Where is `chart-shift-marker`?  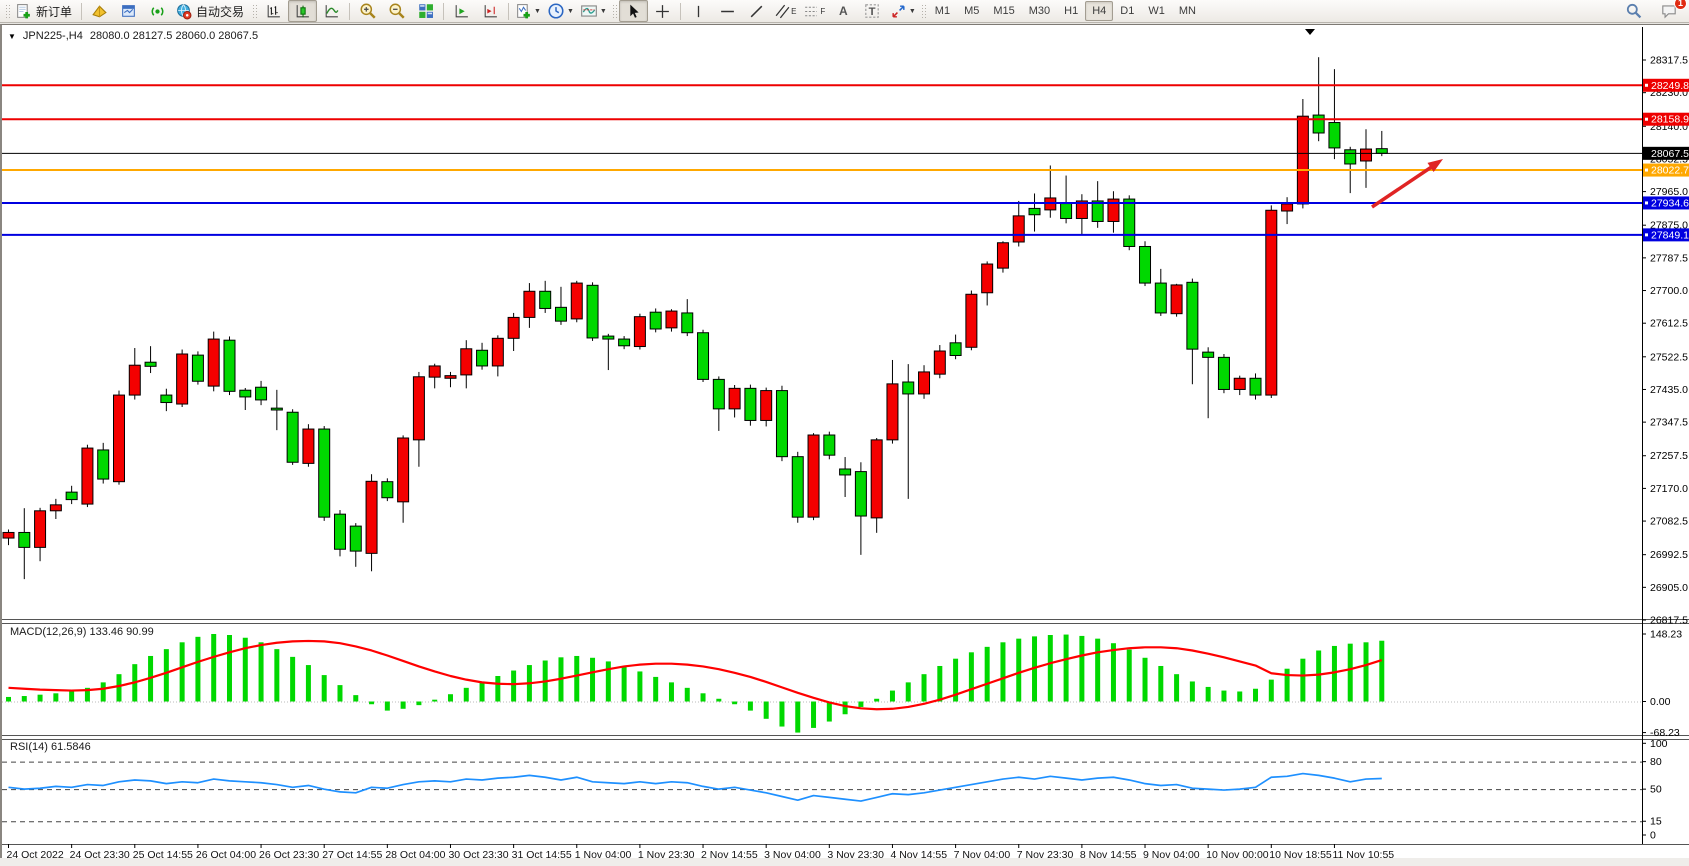
chart-shift-marker is located at coordinates (1310, 32).